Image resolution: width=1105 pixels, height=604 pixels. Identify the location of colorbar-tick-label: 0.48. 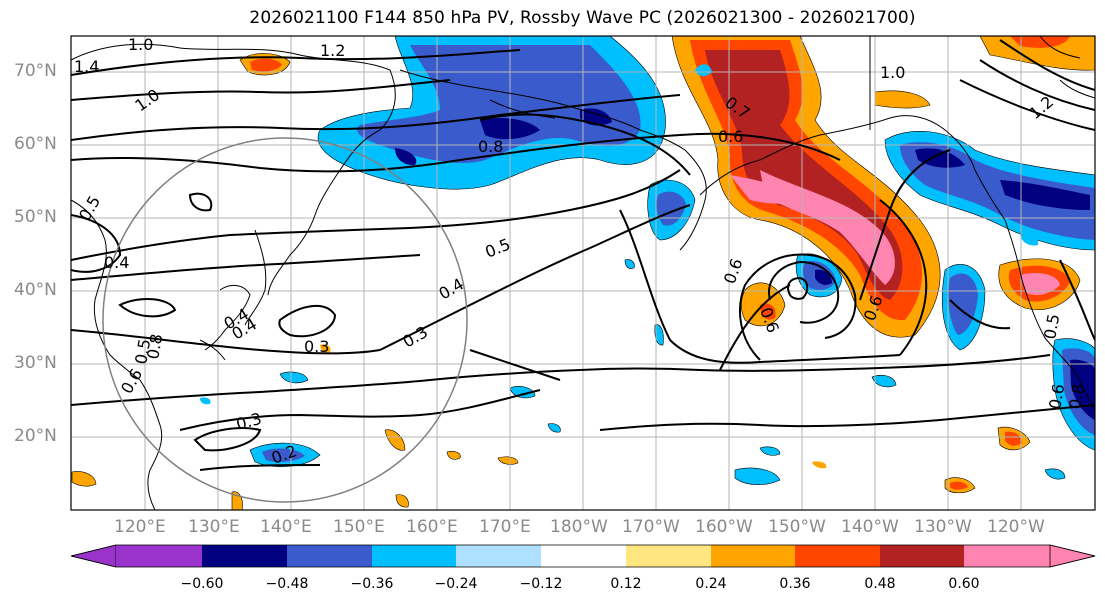
(880, 584).